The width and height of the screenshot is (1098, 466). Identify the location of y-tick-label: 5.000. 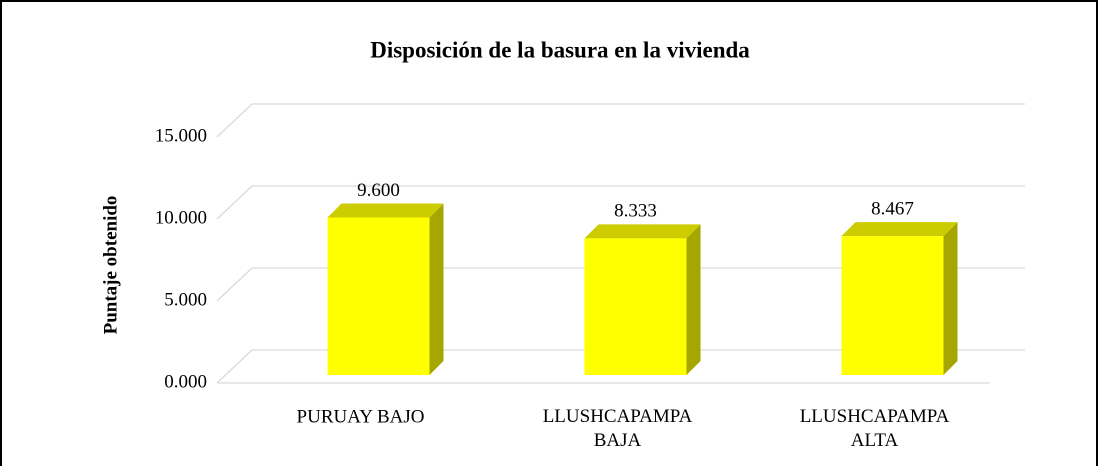
(185, 299).